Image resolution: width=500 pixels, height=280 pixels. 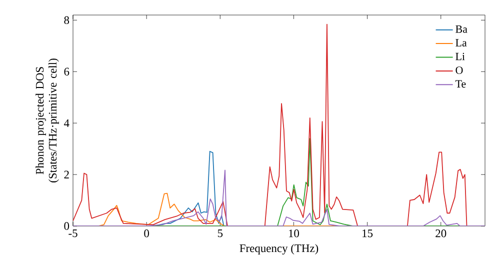 I want to click on x-tick-label: -5, so click(x=73, y=234).